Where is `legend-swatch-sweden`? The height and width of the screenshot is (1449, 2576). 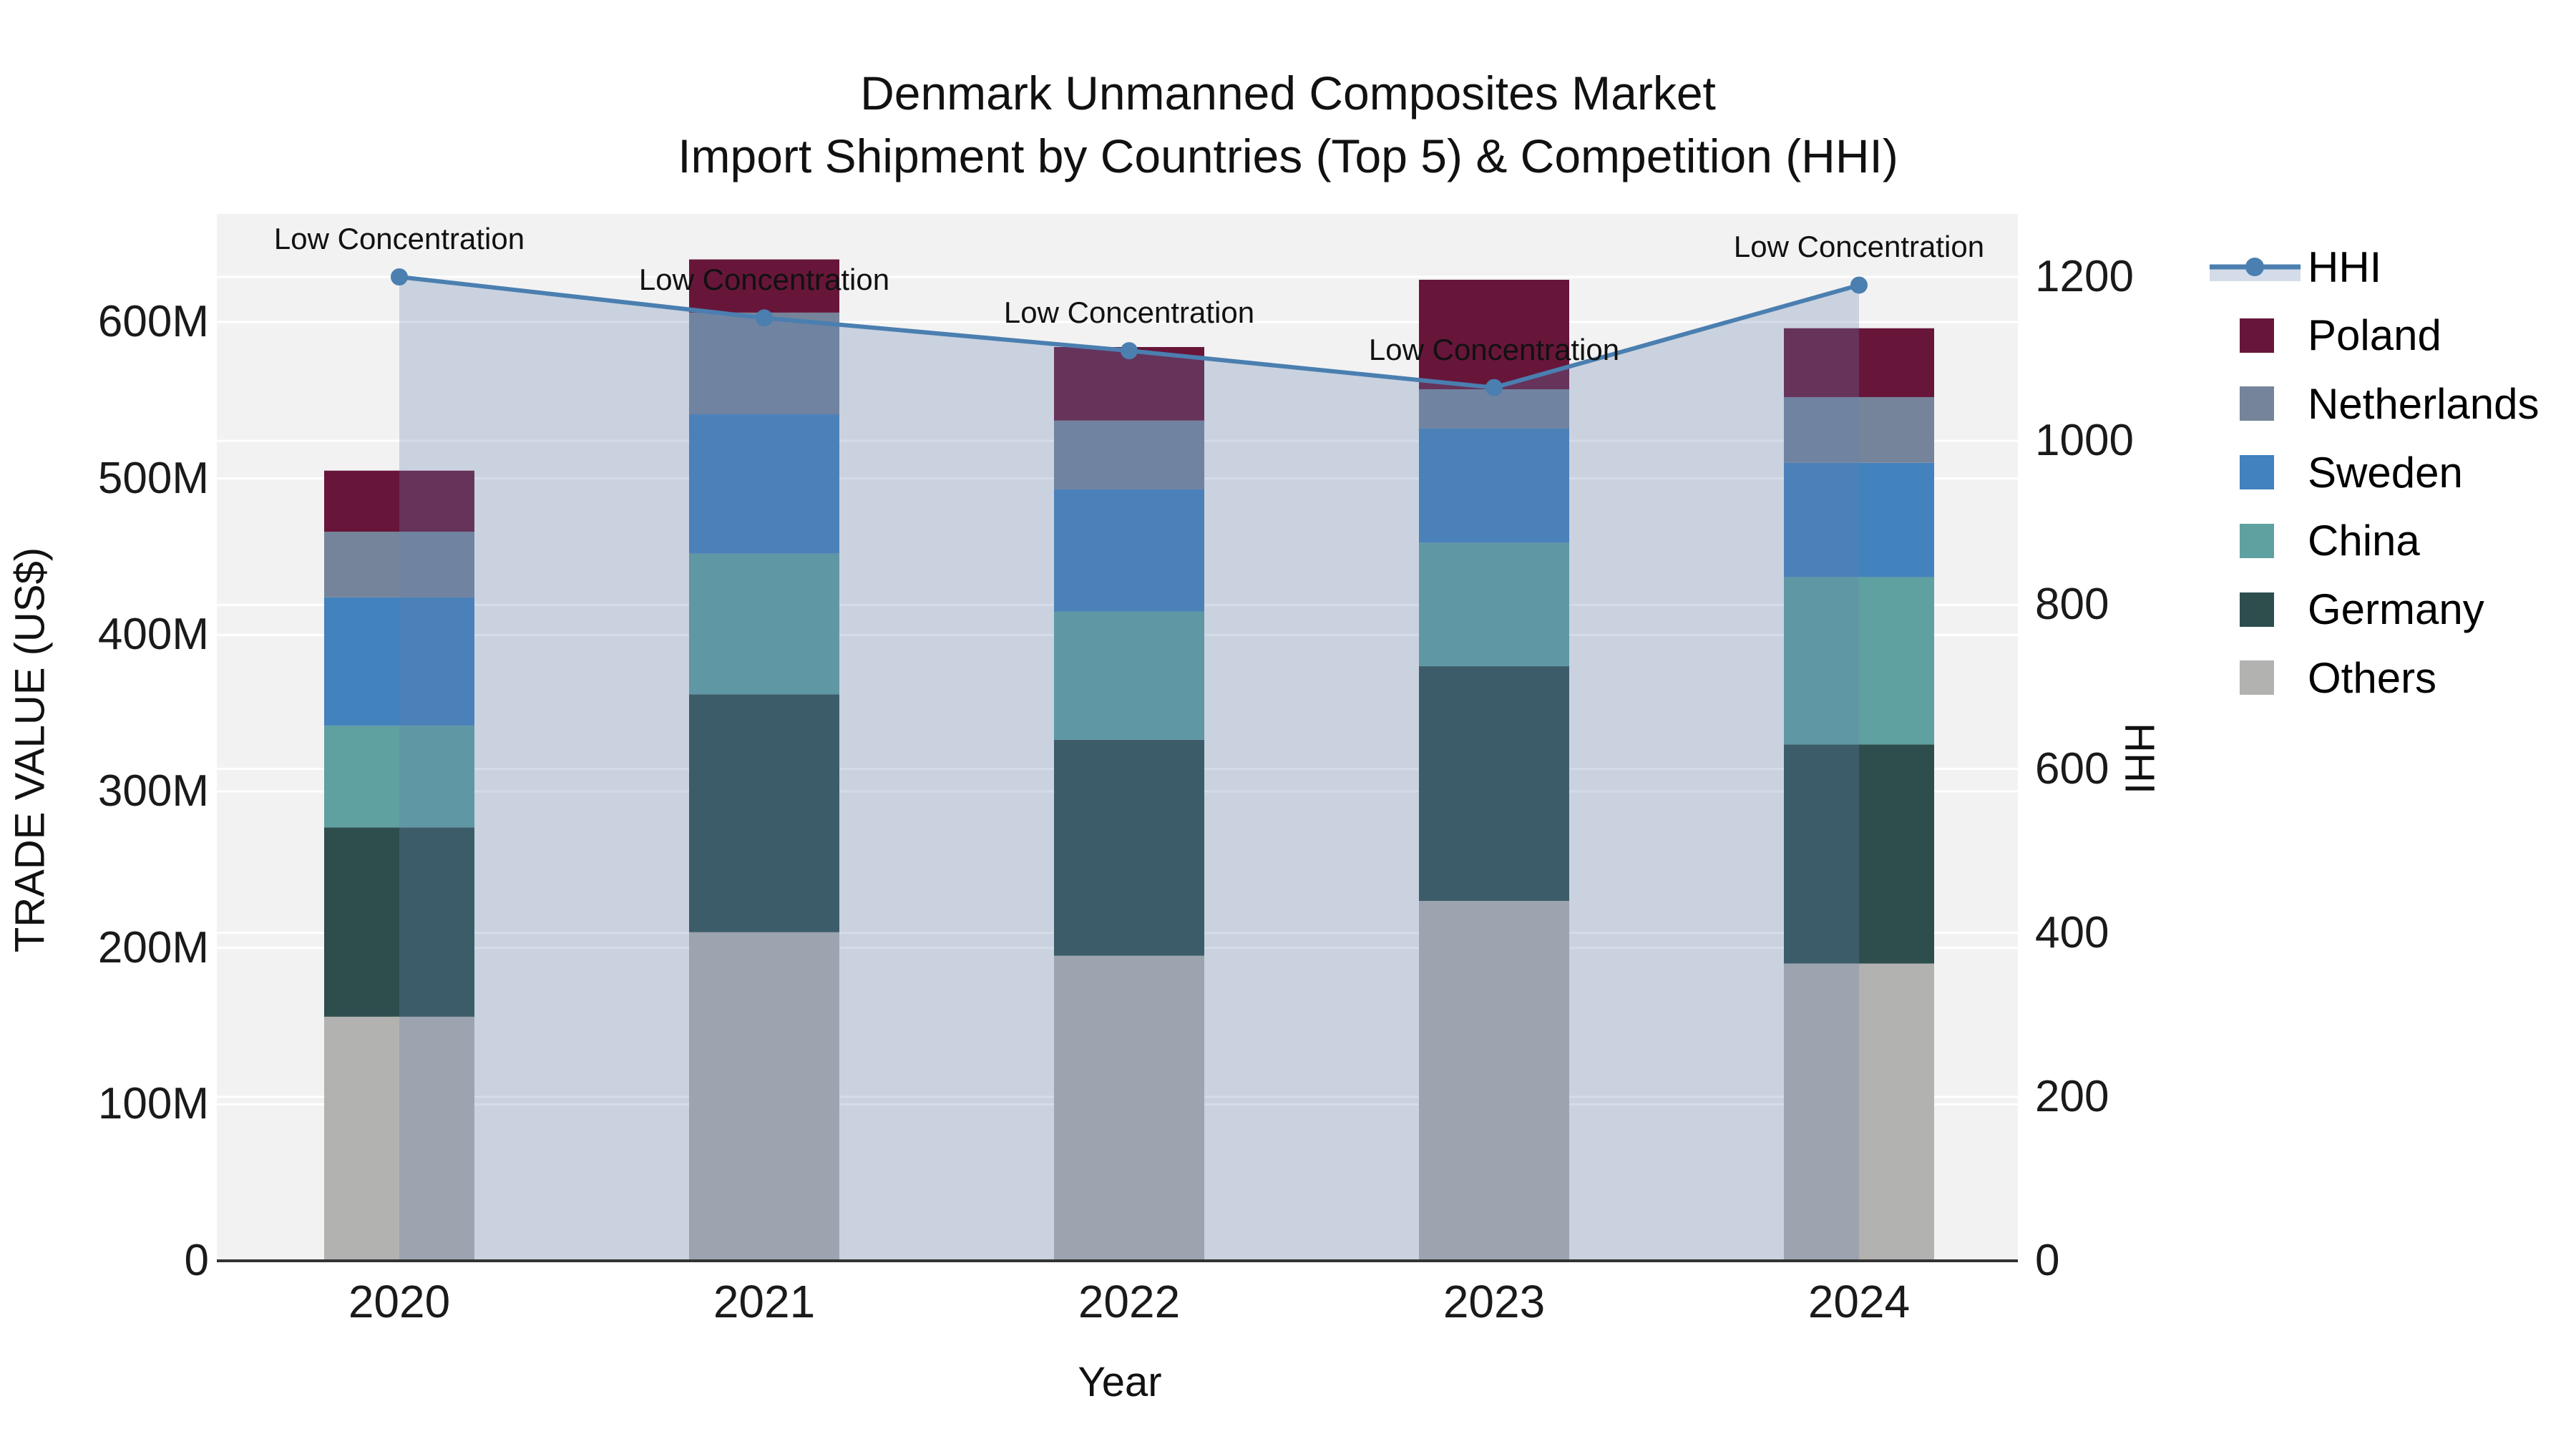 legend-swatch-sweden is located at coordinates (2257, 472).